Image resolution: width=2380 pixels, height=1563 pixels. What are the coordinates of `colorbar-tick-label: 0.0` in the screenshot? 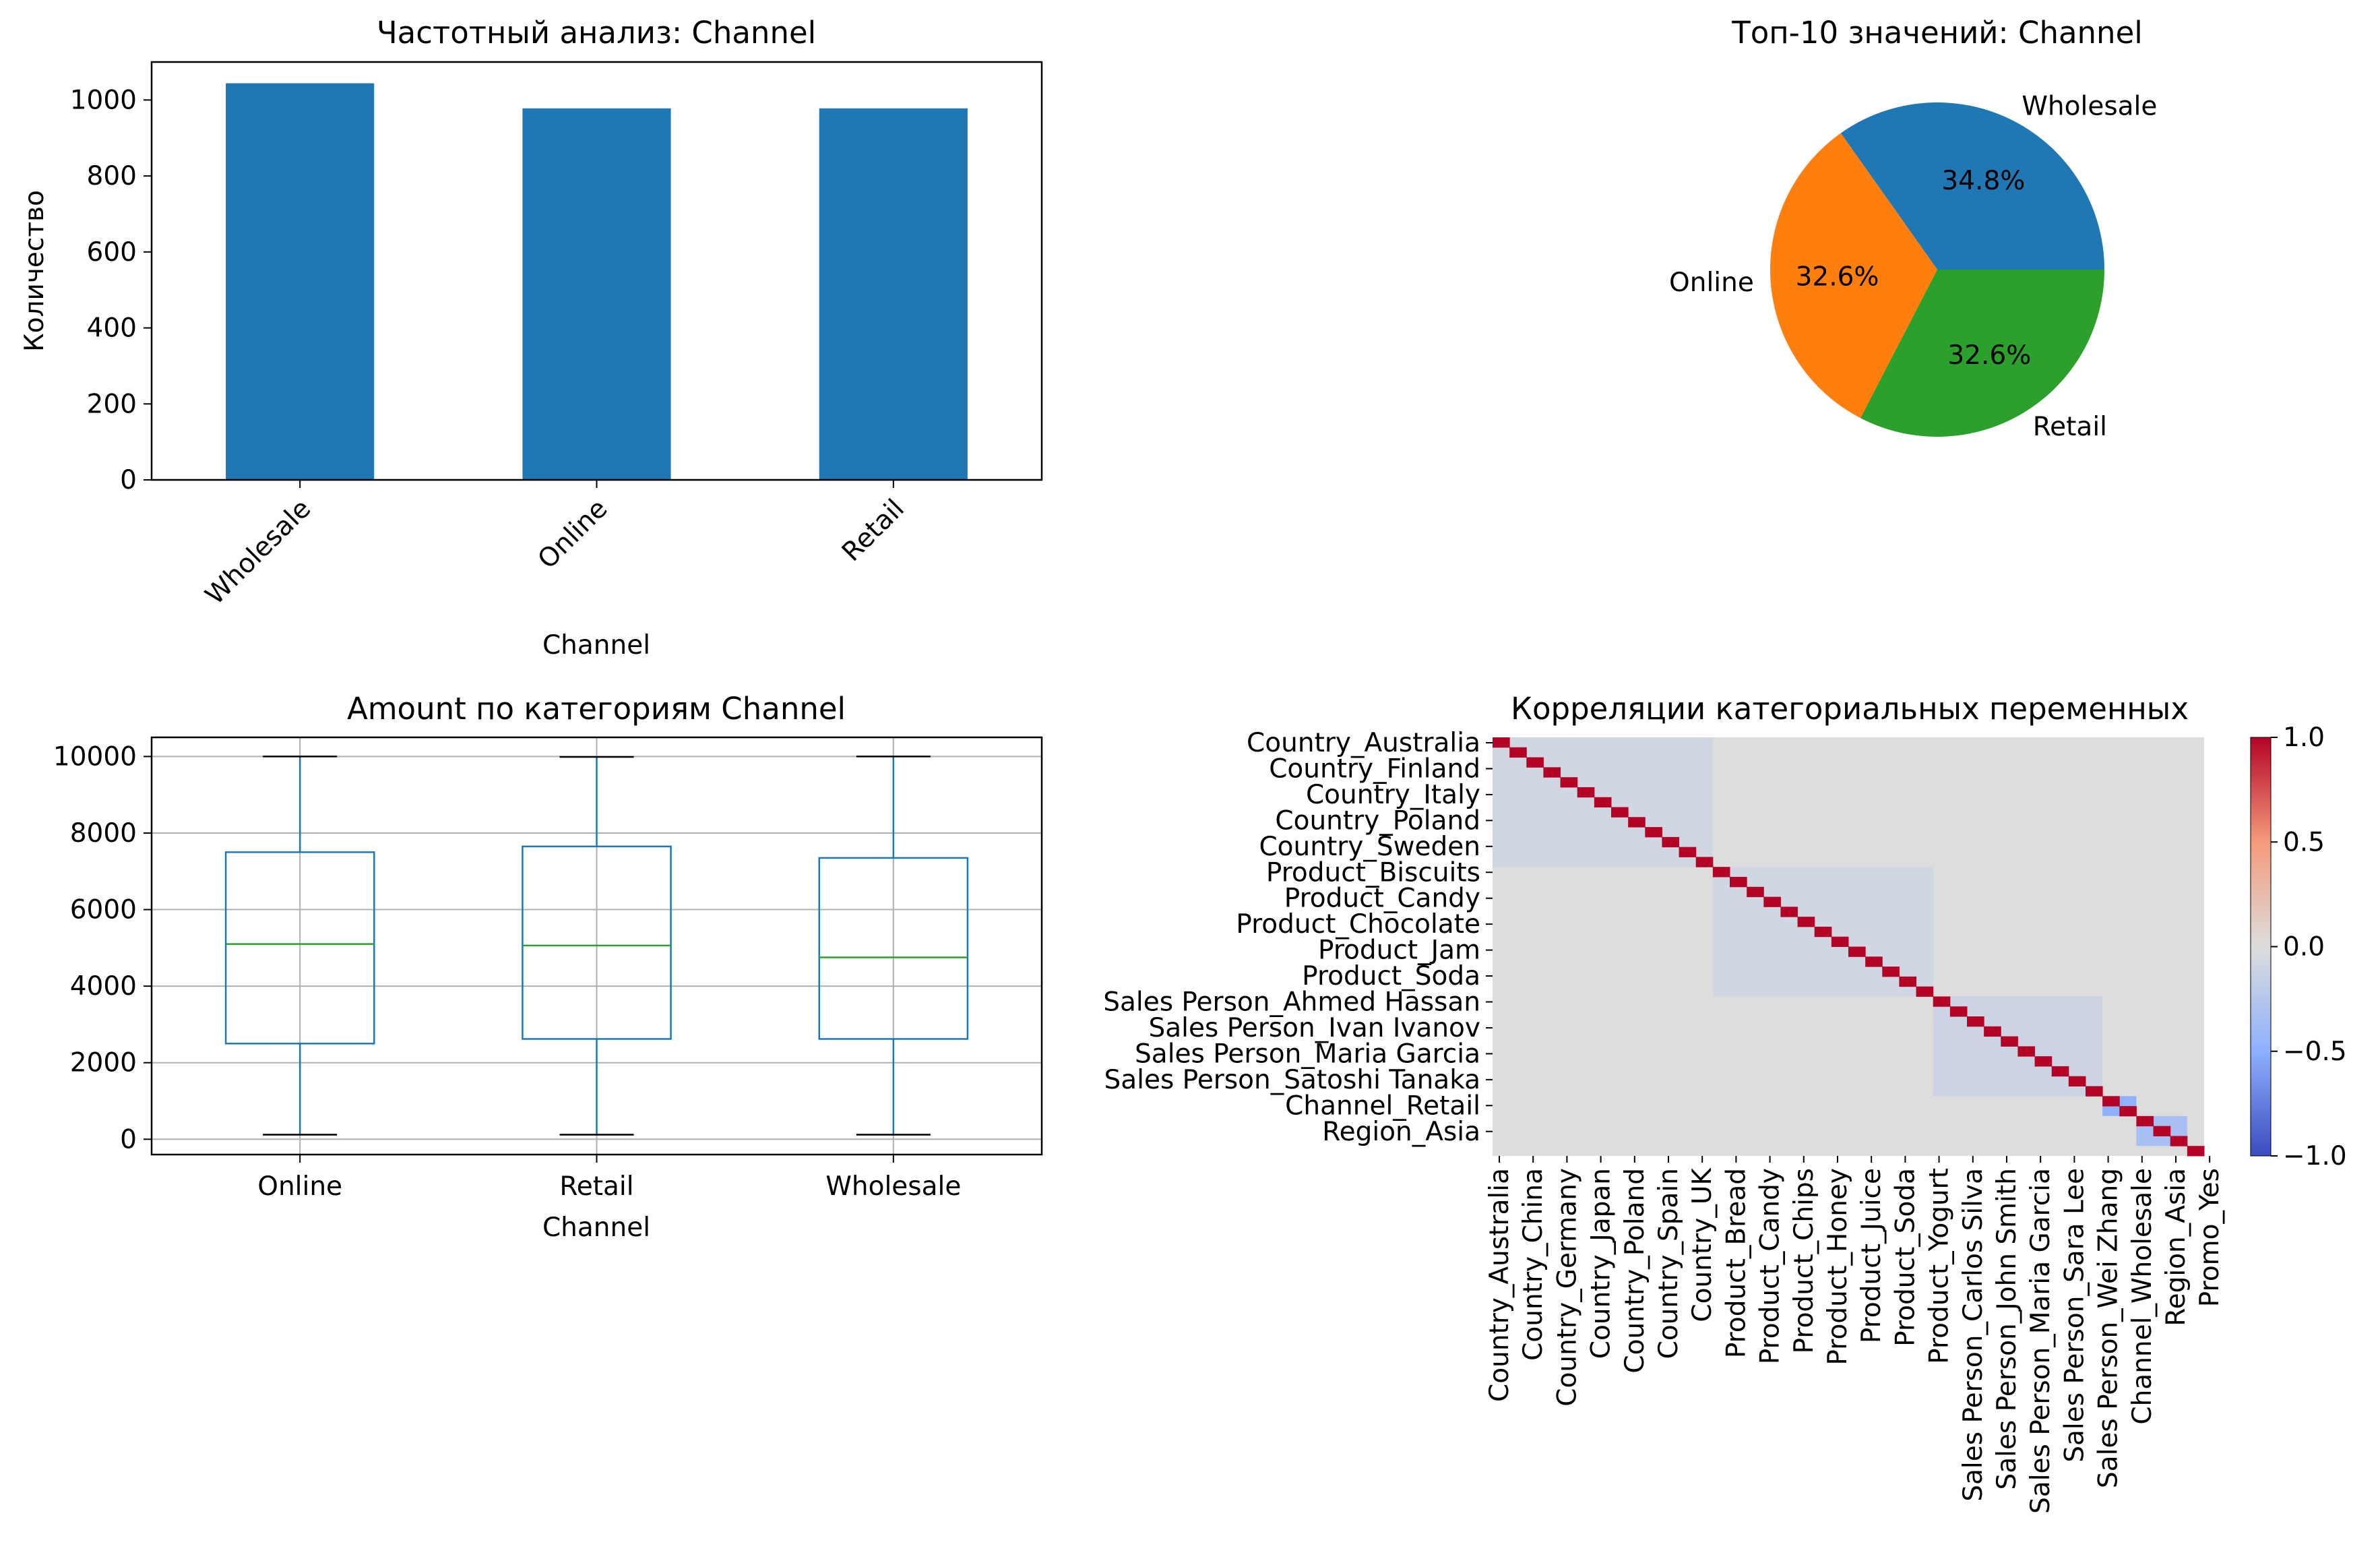 It's located at (2304, 947).